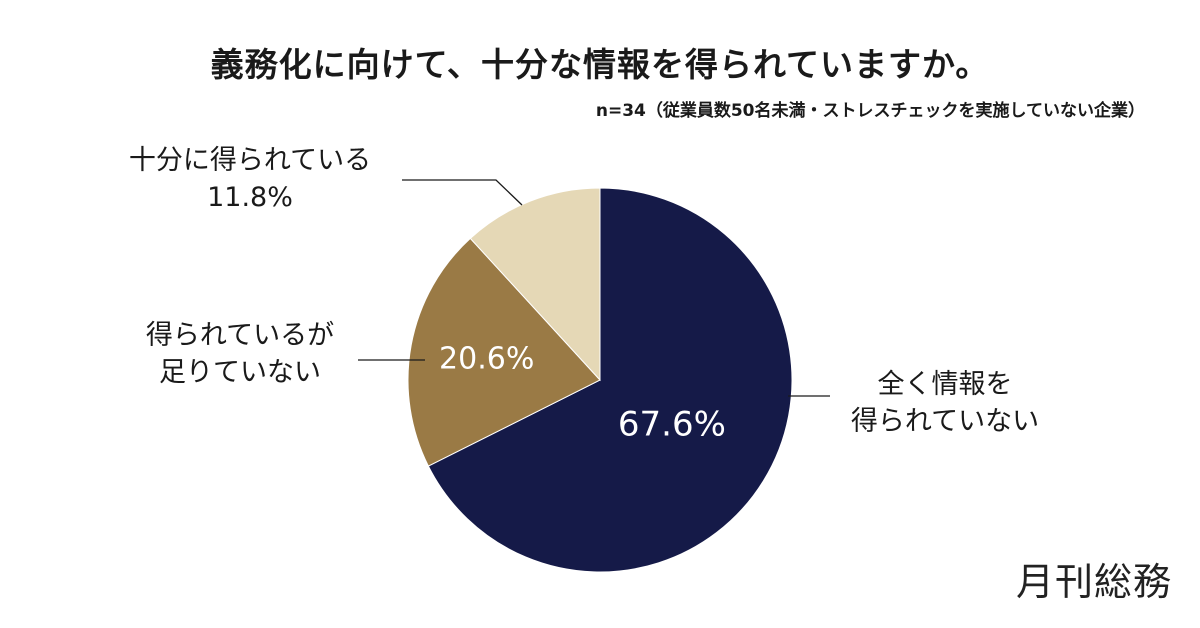 The image size is (1200, 628). What do you see at coordinates (250, 179) in the screenshot?
I see `slice-label-enough: 十分に得られている 11.8%` at bounding box center [250, 179].